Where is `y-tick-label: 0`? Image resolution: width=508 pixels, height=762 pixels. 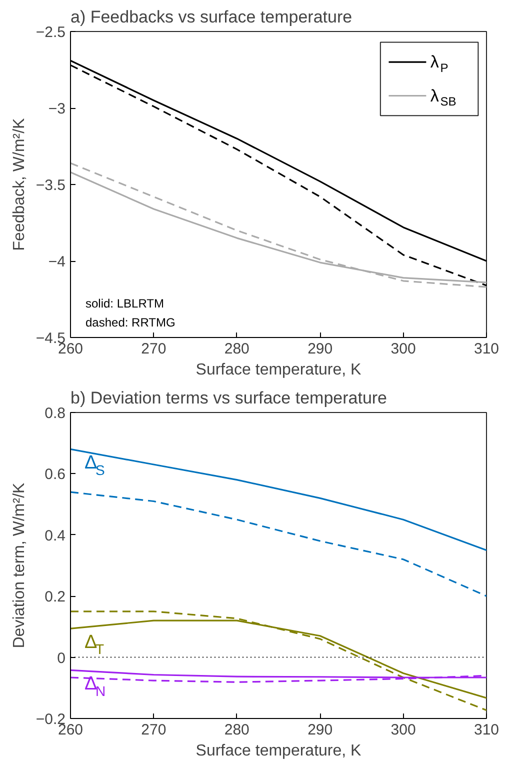
y-tick-label: 0 is located at coordinates (61, 658).